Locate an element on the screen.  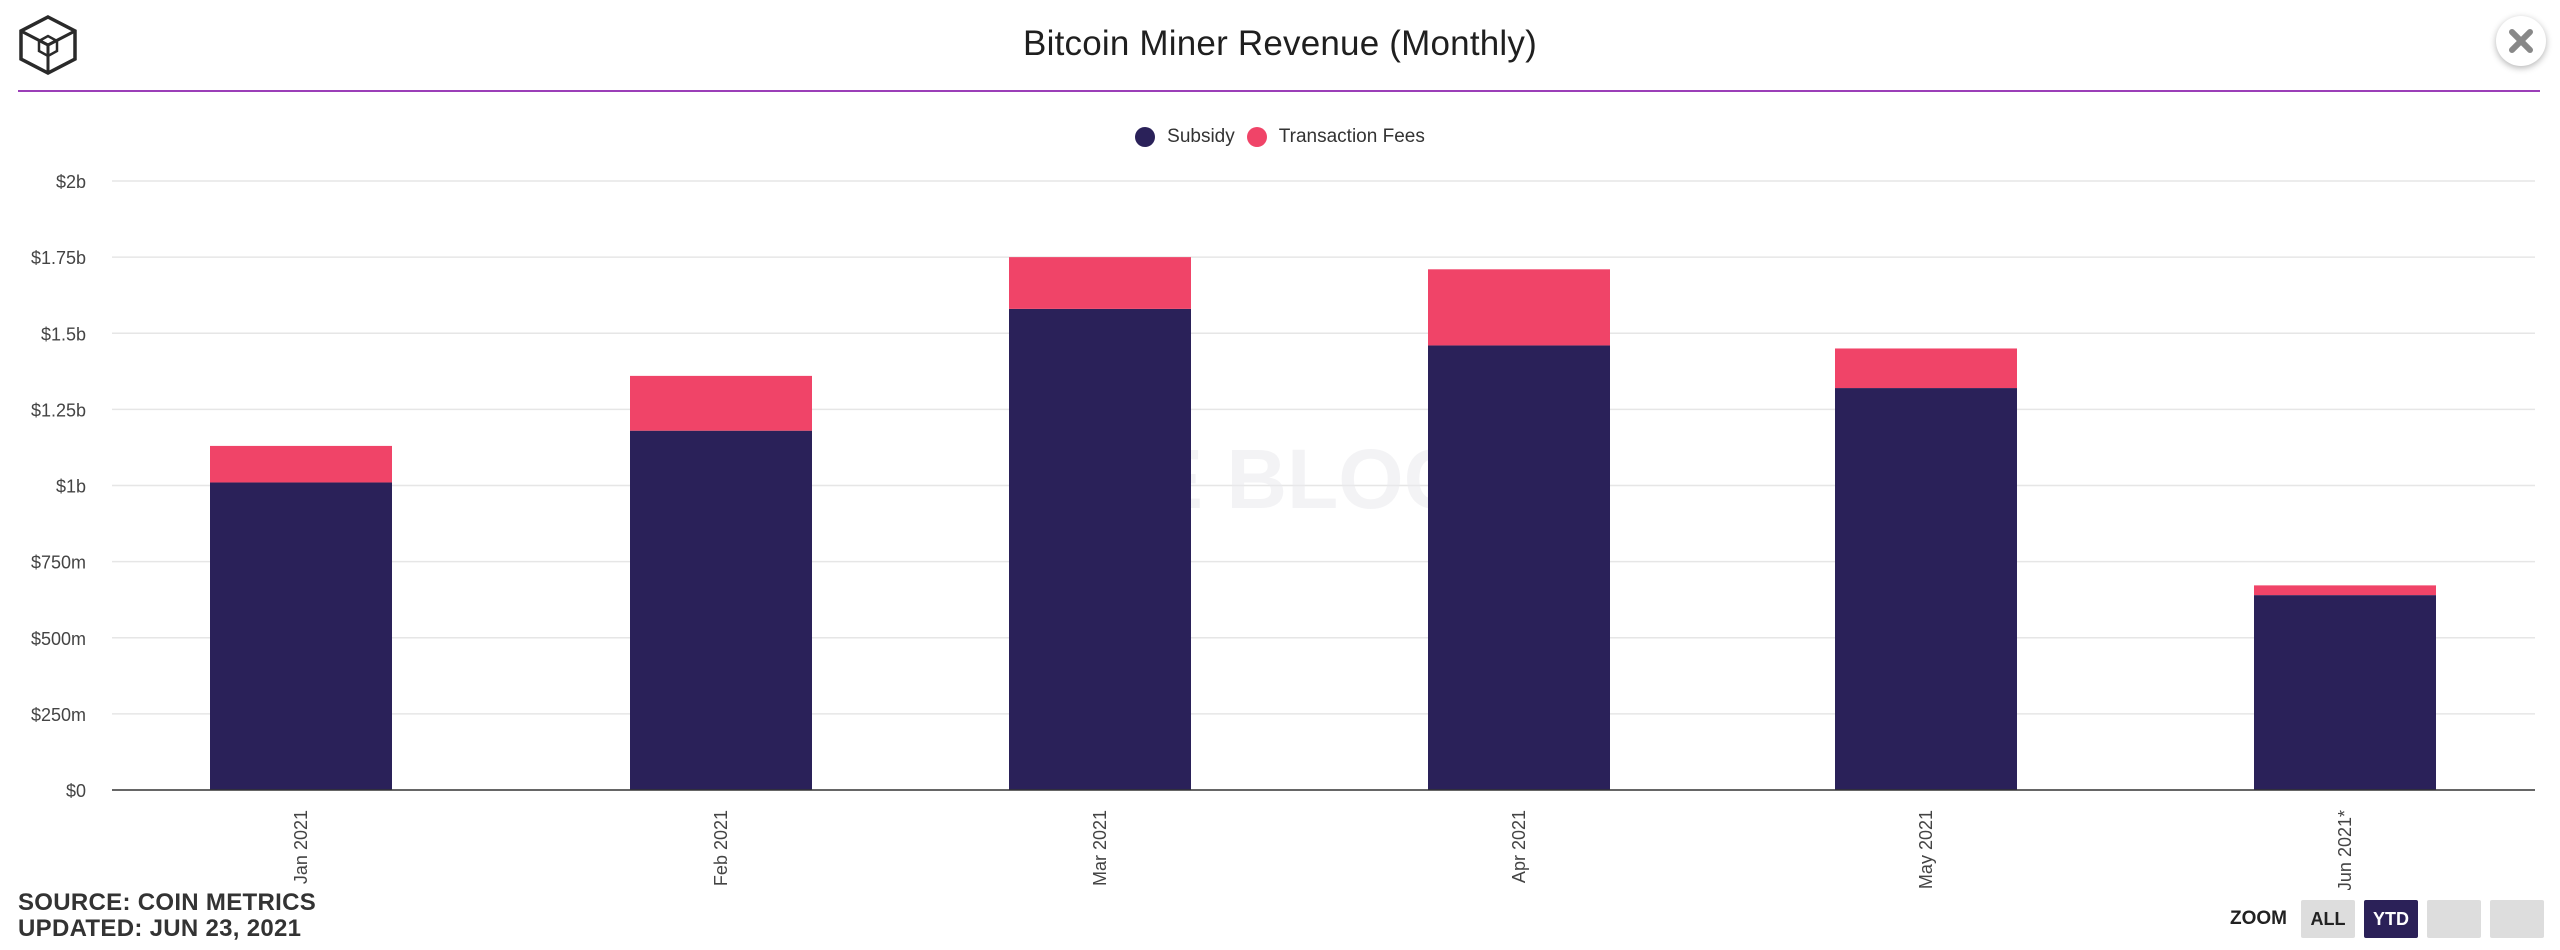
x-tick-label: May 2021 is located at coordinates (1926, 849).